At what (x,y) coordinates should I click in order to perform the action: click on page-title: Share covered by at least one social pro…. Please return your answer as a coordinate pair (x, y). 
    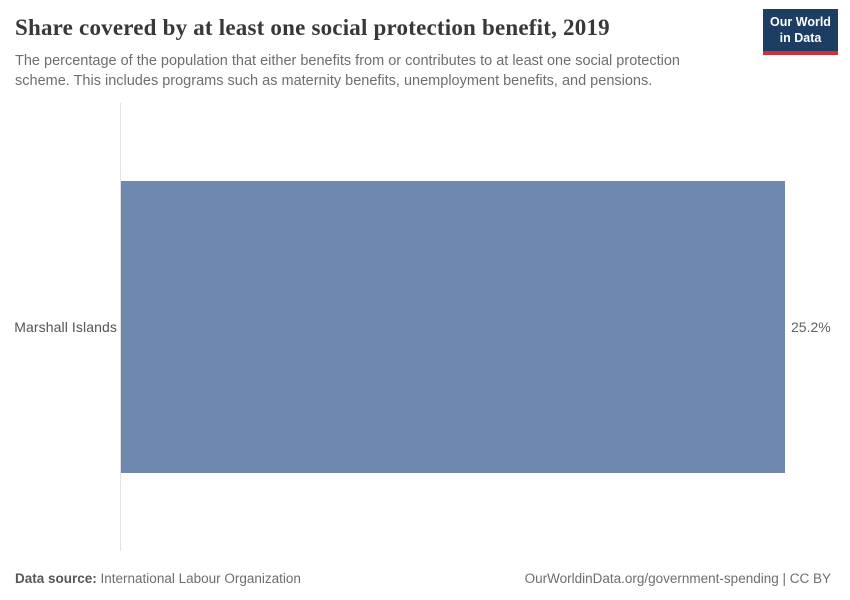
    Looking at the image, I should click on (312, 27).